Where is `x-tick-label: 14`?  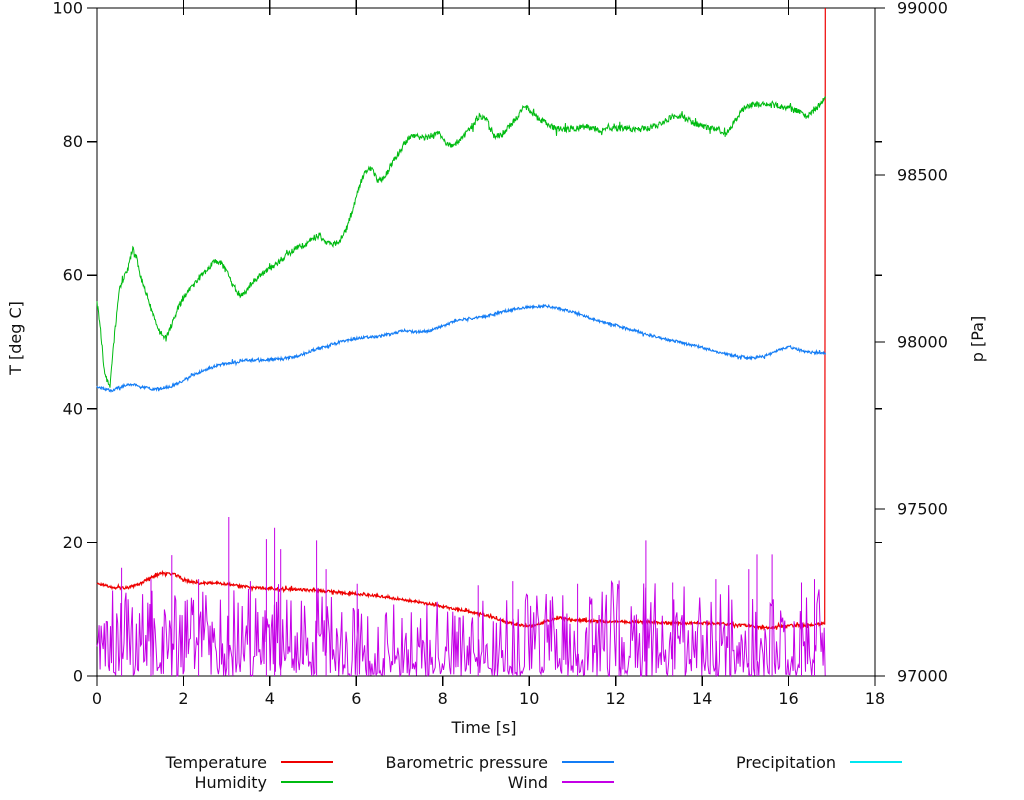
x-tick-label: 14 is located at coordinates (702, 698).